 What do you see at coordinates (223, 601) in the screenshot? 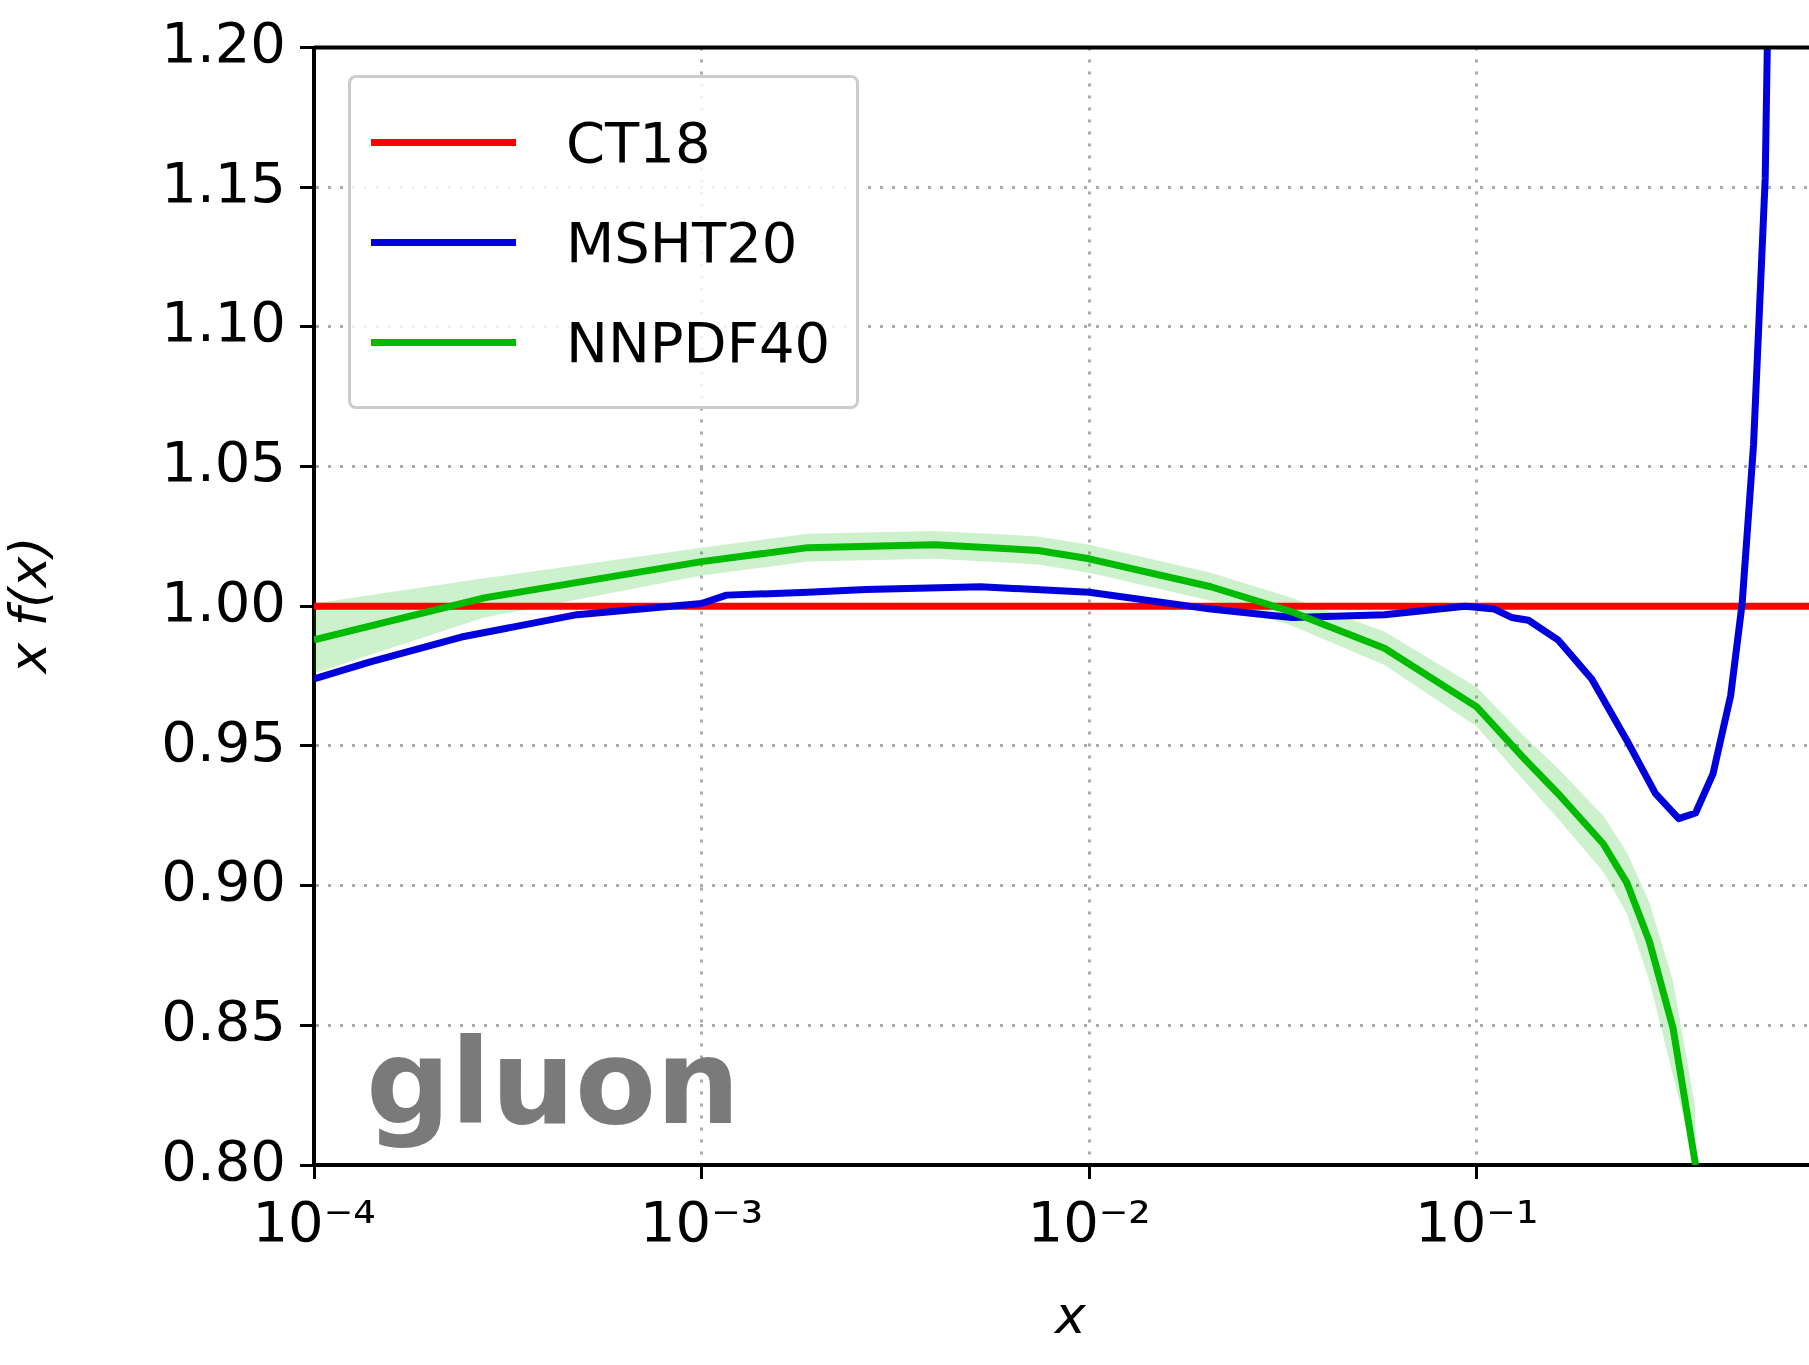
I see `y-tick-label: 1.00` at bounding box center [223, 601].